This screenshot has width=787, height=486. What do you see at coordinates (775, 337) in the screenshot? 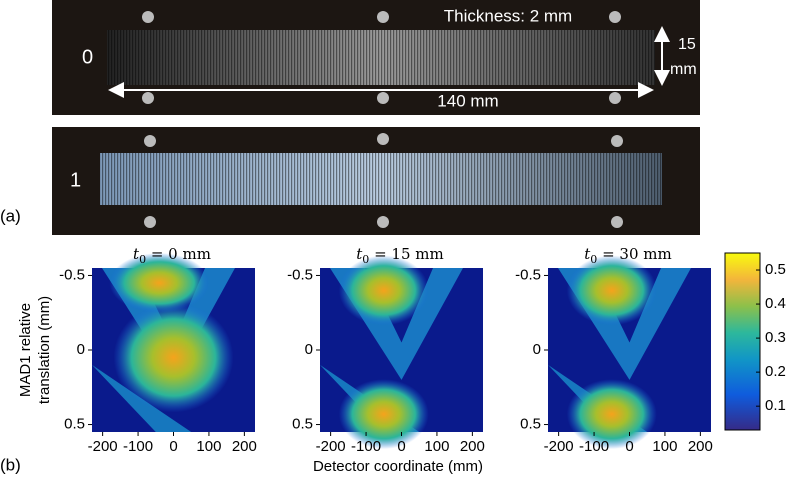
I see `colorbar-tick-label: 0.3` at bounding box center [775, 337].